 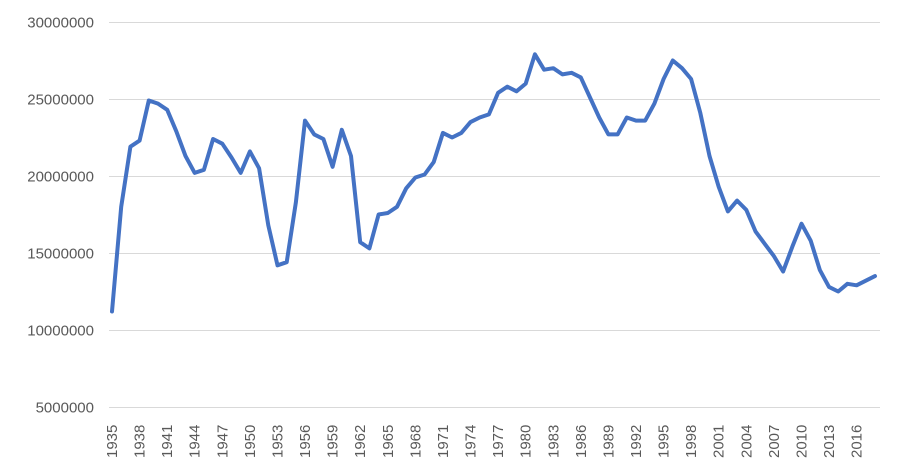 I want to click on y-tick-label: 25000000, so click(x=60, y=100).